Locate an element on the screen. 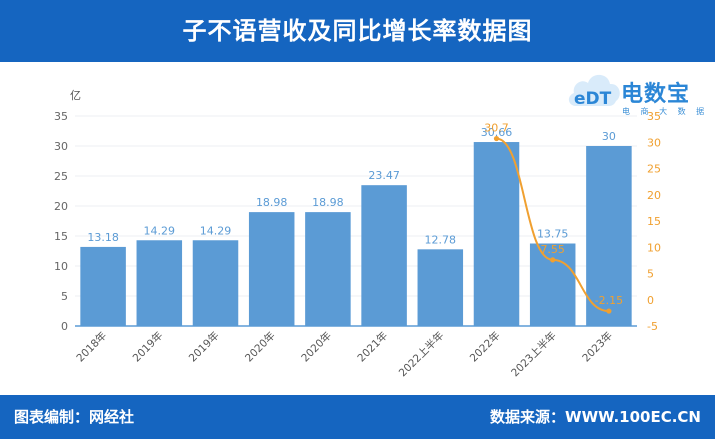 The height and width of the screenshot is (439, 715). cloud-logo-icon: eDT is located at coordinates (594, 91).